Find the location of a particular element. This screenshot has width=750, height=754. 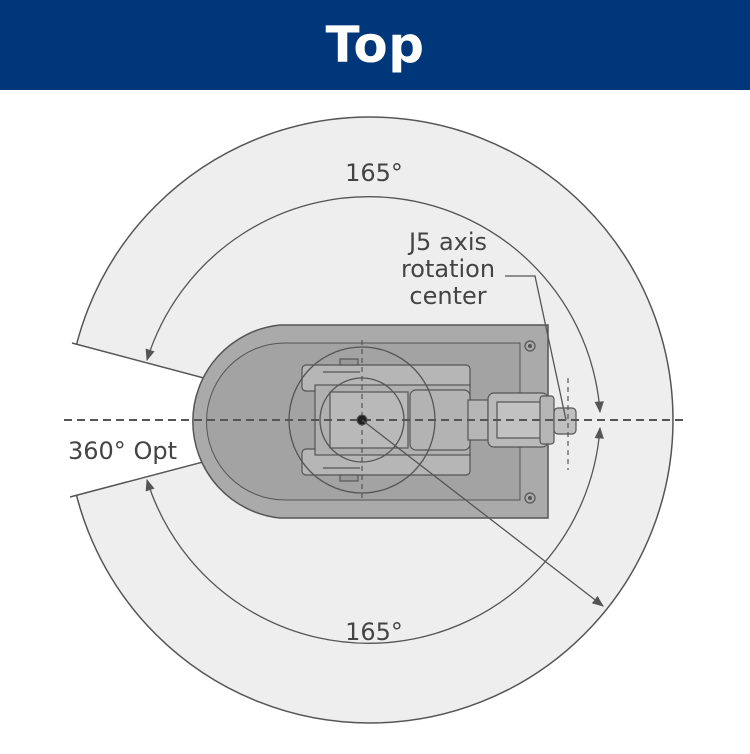

reach-radius-arrow is located at coordinates (482, 513).